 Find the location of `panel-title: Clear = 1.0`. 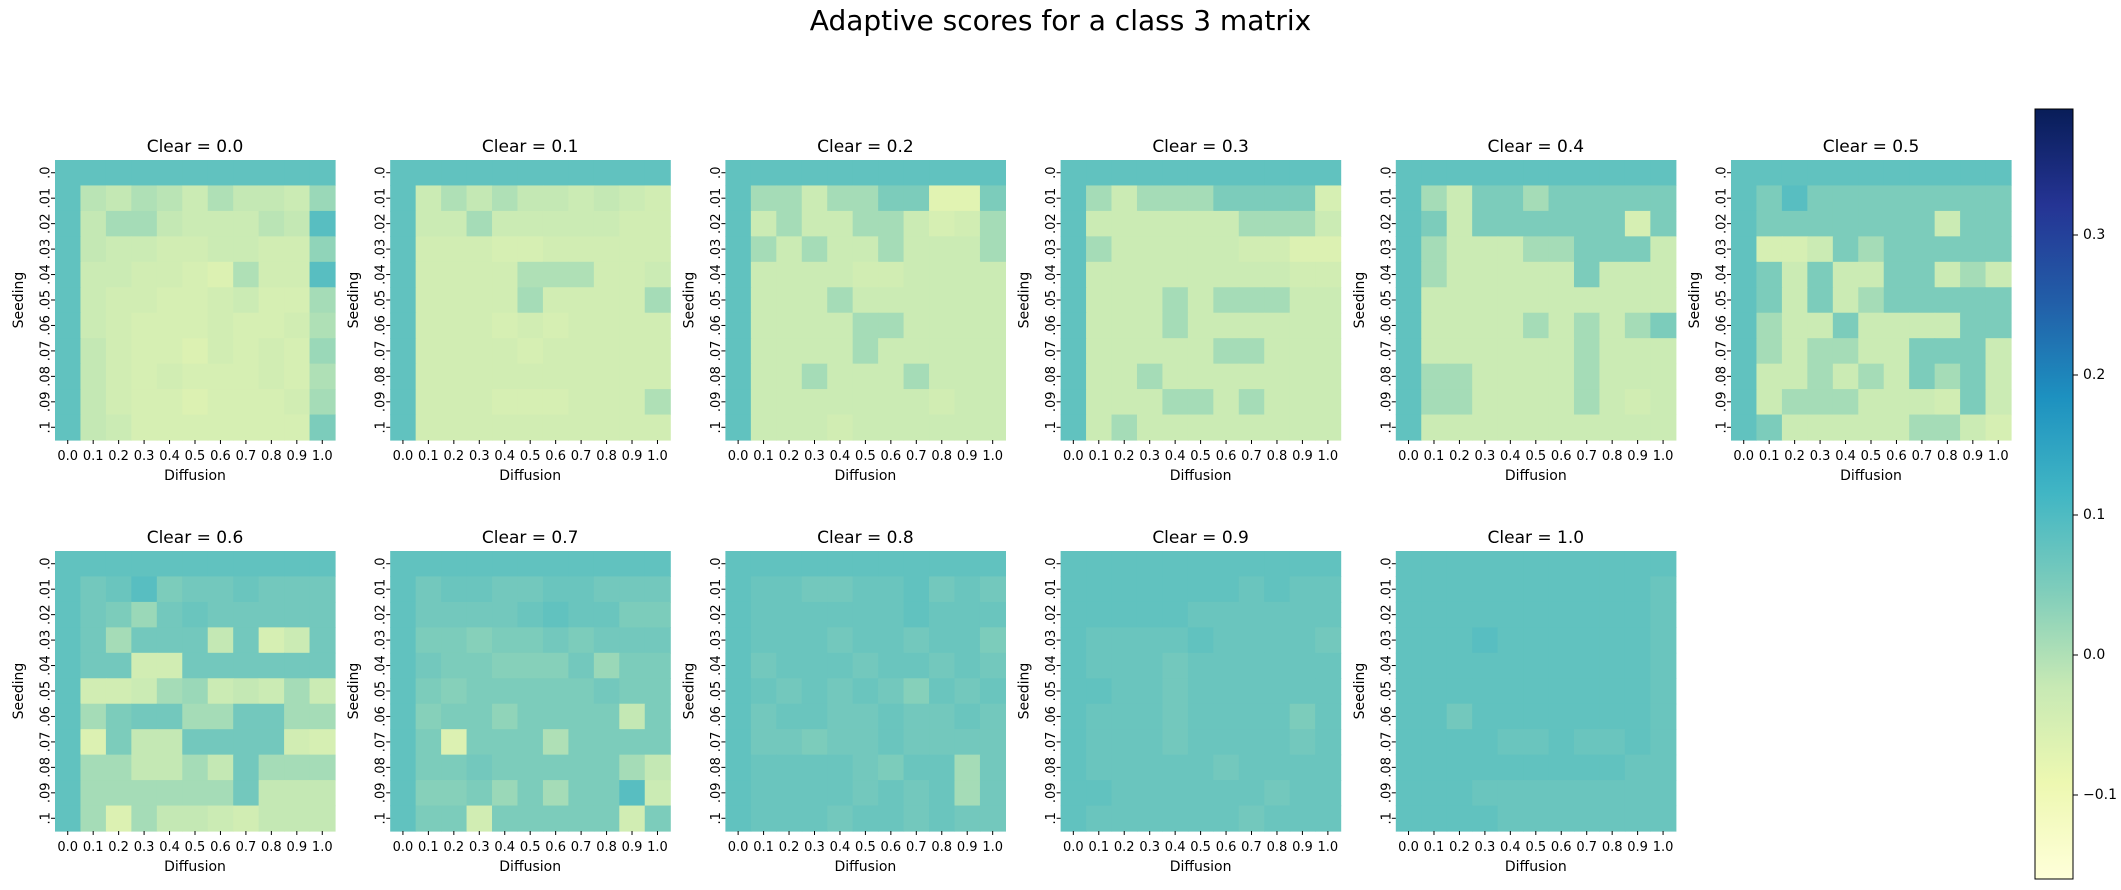

panel-title: Clear = 1.0 is located at coordinates (1536, 538).